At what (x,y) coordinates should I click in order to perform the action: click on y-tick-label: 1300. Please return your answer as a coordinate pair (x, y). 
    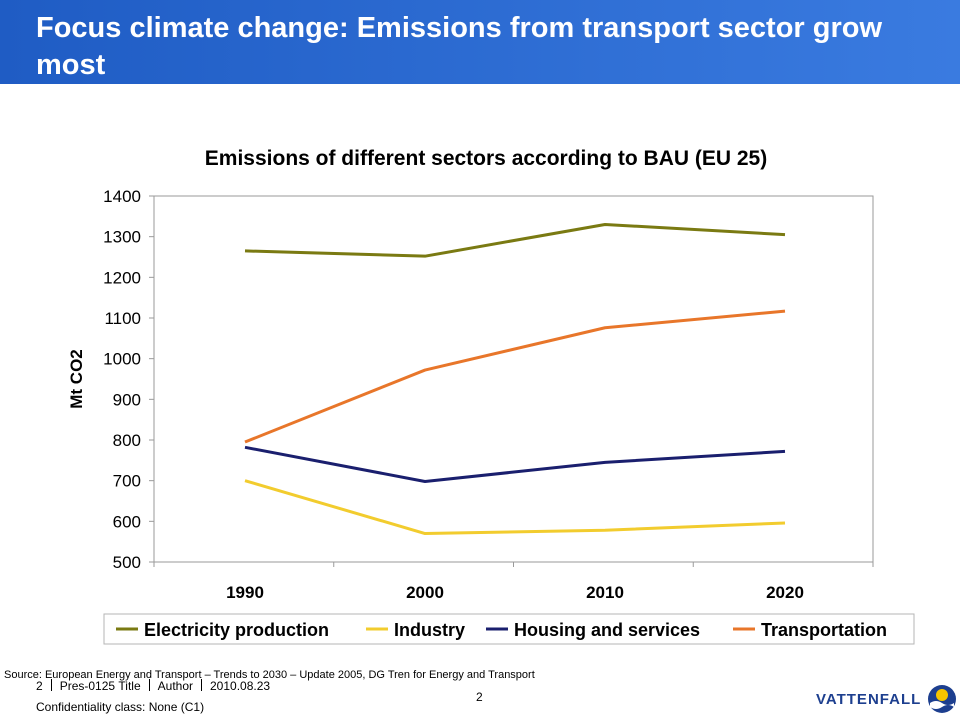
    Looking at the image, I should click on (122, 237).